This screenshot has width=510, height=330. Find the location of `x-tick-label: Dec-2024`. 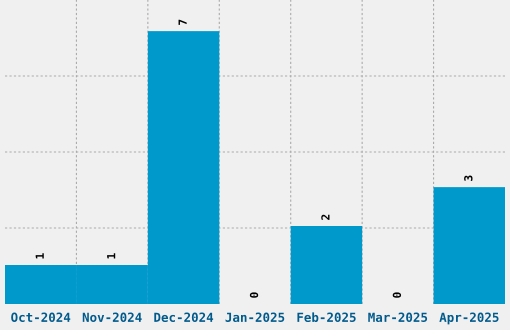

x-tick-label: Dec-2024 is located at coordinates (184, 317).